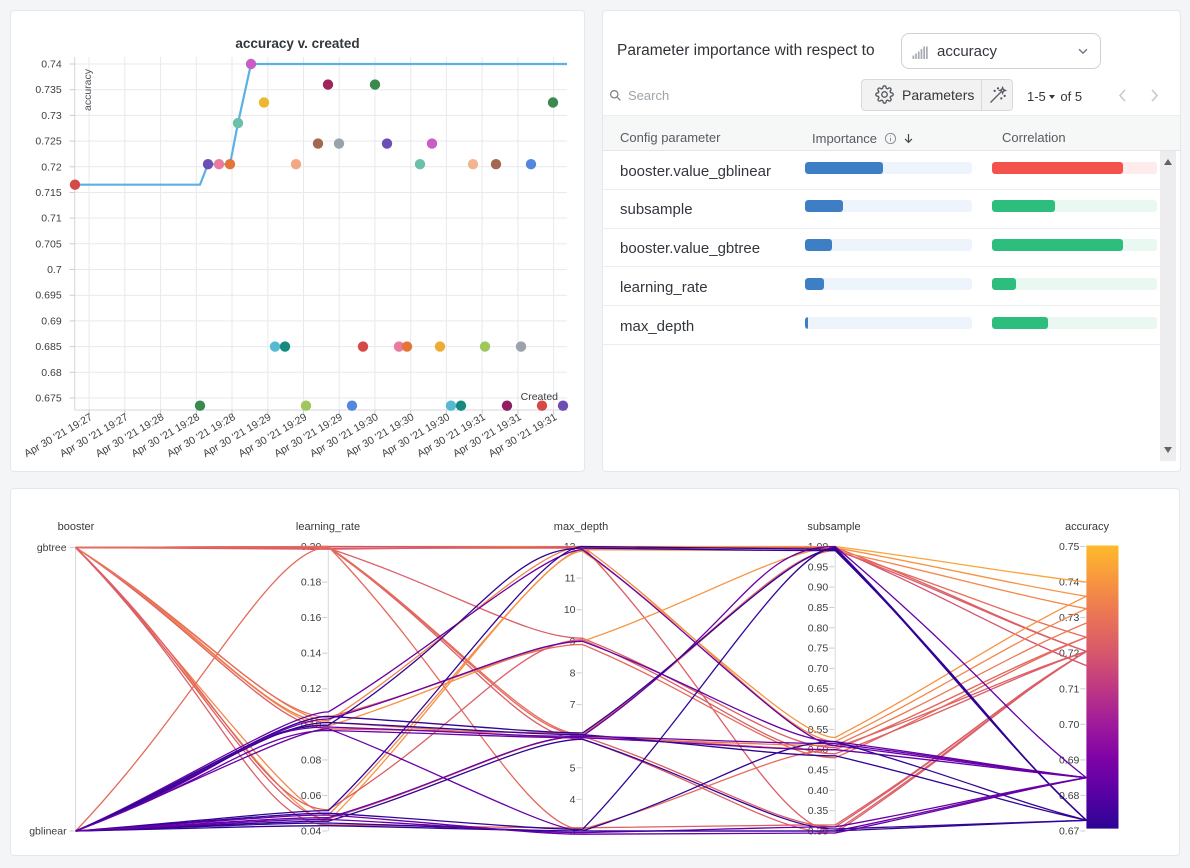  I want to click on svg-text: 0.90, so click(818, 588).